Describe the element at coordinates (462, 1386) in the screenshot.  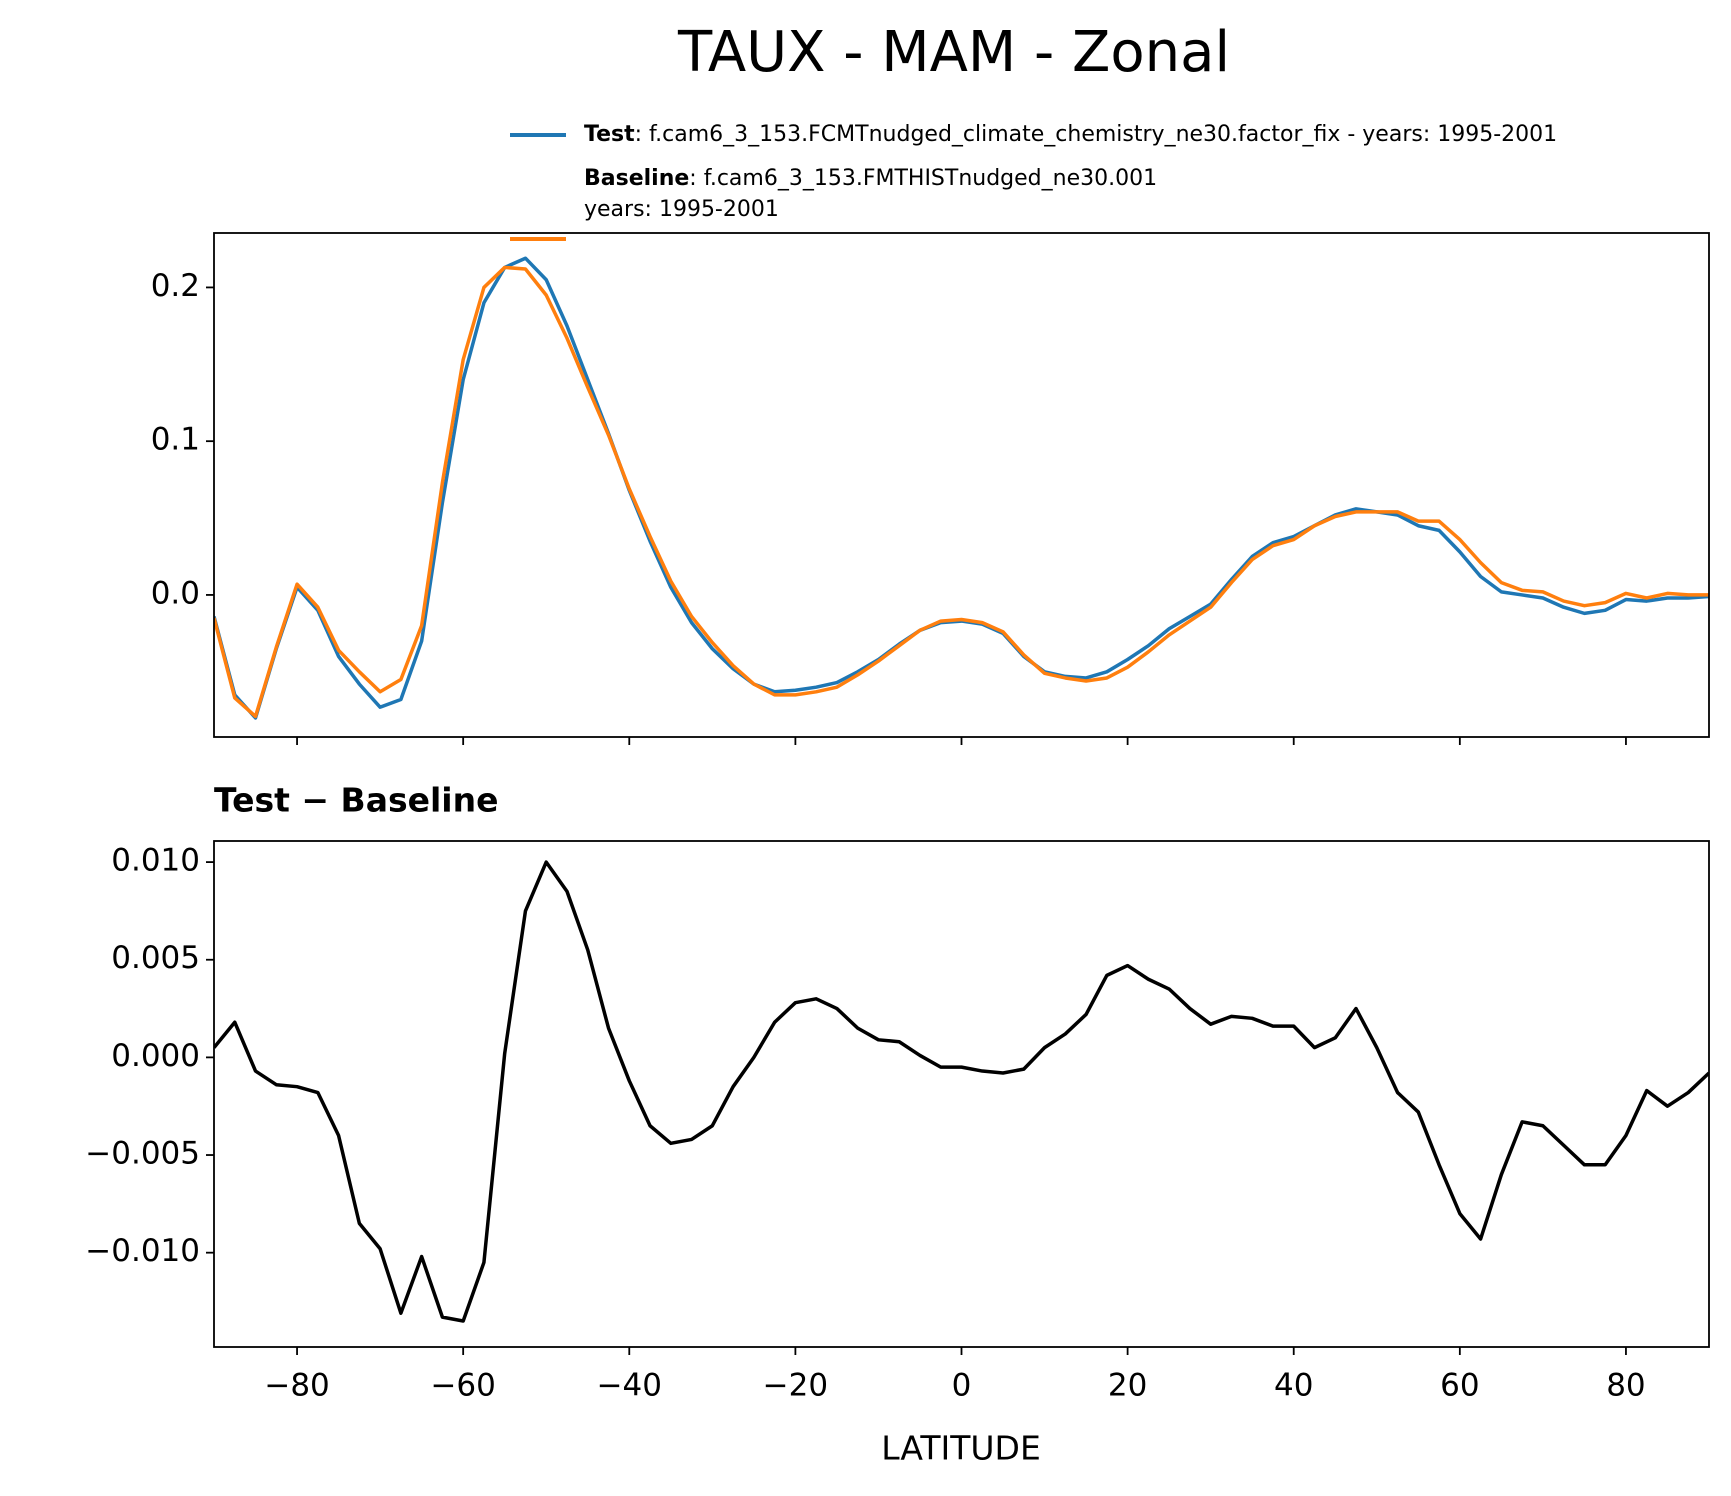
I see `x-tick-label: −60` at that location.